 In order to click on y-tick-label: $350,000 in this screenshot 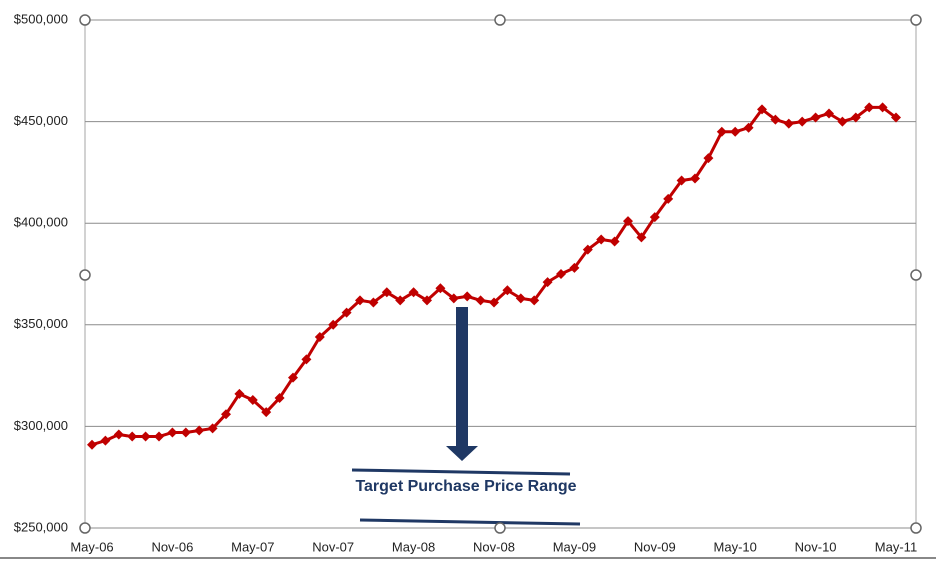, I will do `click(41, 323)`.